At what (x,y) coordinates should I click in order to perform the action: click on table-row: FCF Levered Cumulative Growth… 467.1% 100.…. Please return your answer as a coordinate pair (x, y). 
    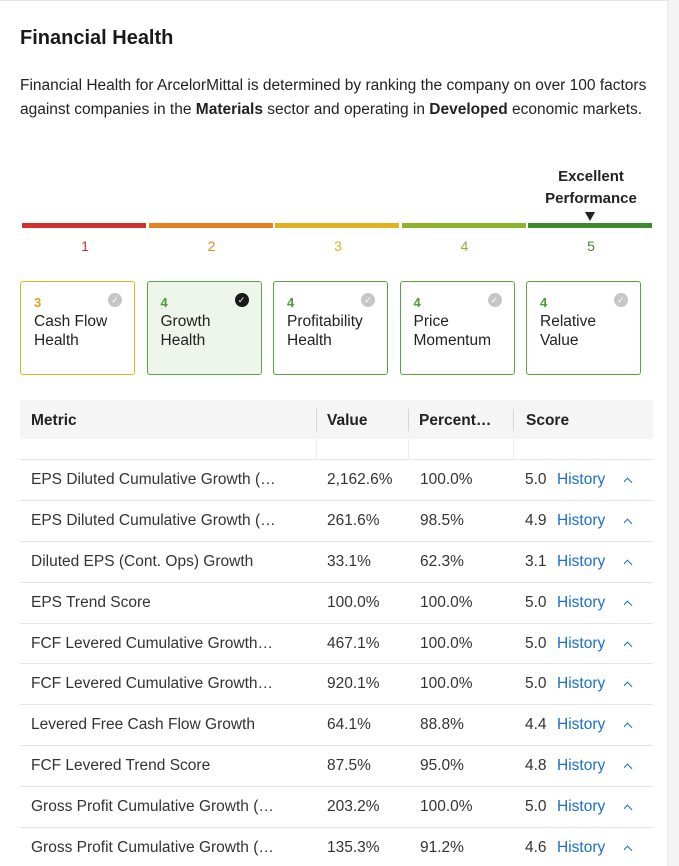
    Looking at the image, I should click on (336, 644).